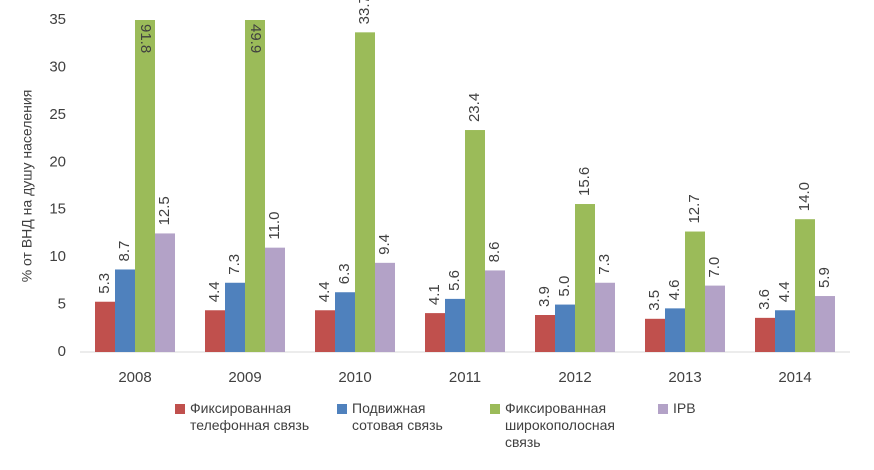  Describe the element at coordinates (474, 107) in the screenshot. I see `value-label: 23.4` at that location.